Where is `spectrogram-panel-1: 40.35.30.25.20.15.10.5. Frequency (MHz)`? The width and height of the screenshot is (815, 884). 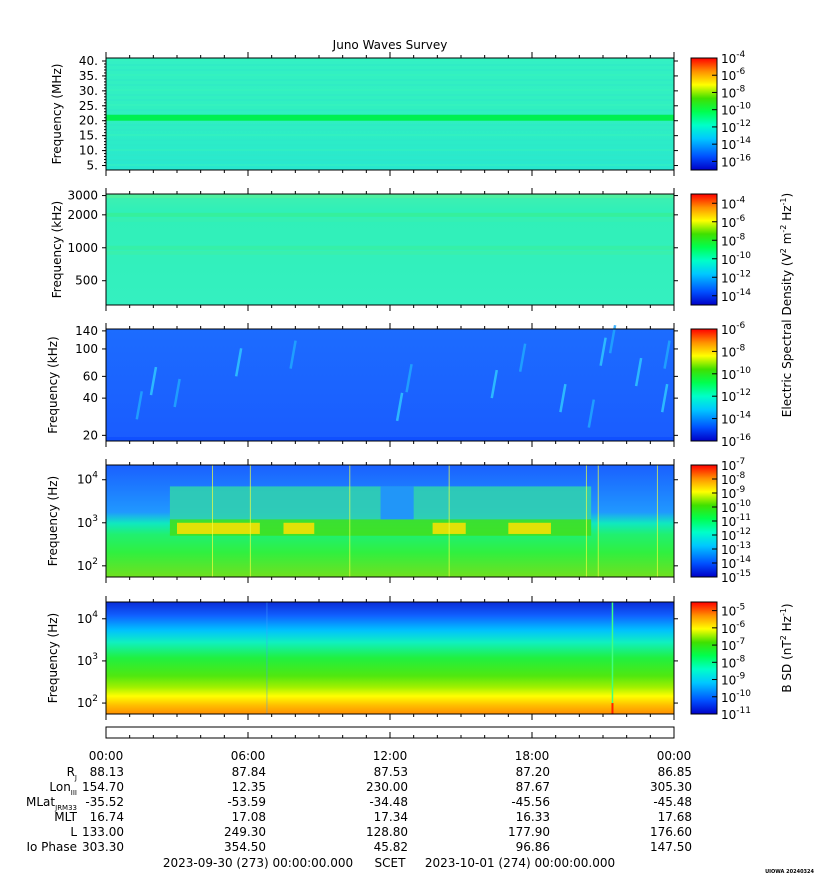
spectrogram-panel-1: 40.35.30.25.20.15.10.5. Frequency (MHz) is located at coordinates (364, 114).